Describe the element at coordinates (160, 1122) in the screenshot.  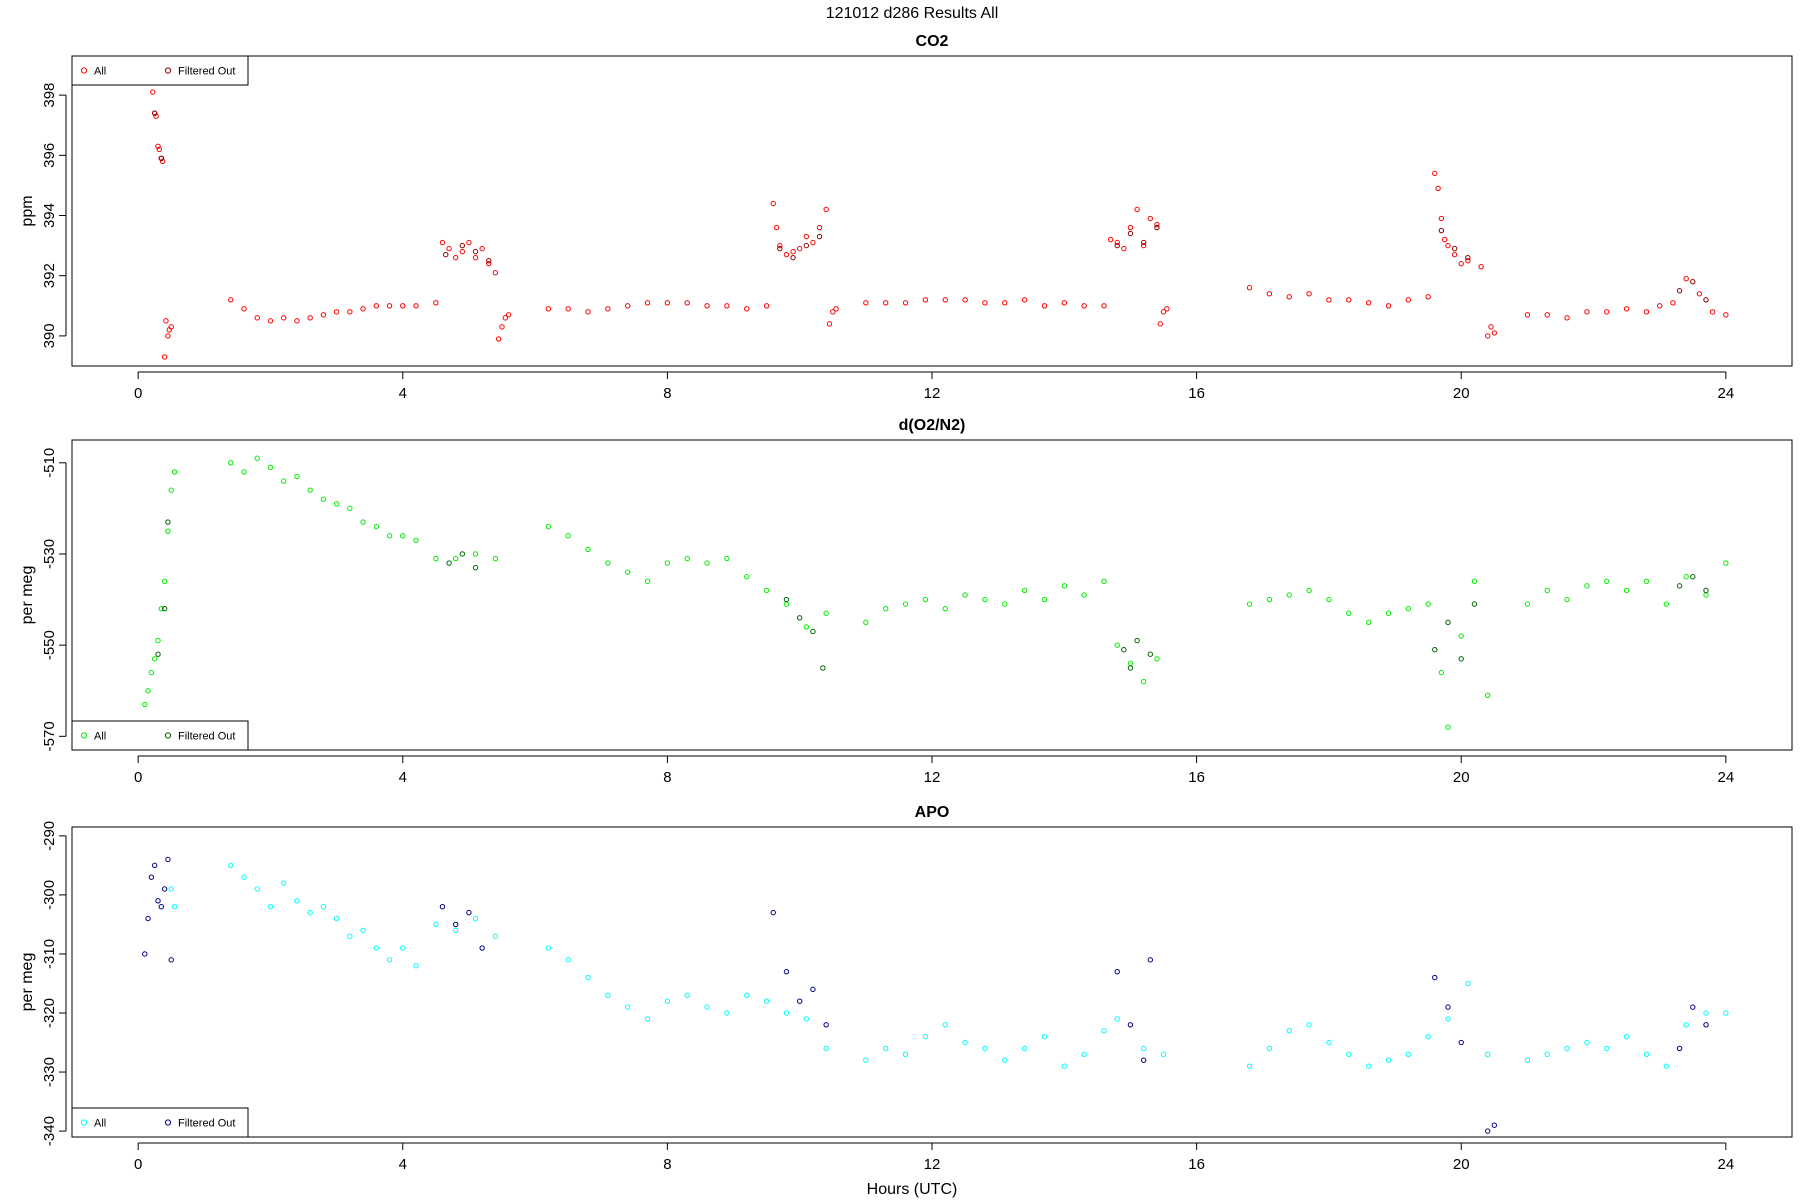
I see `legend-box` at that location.